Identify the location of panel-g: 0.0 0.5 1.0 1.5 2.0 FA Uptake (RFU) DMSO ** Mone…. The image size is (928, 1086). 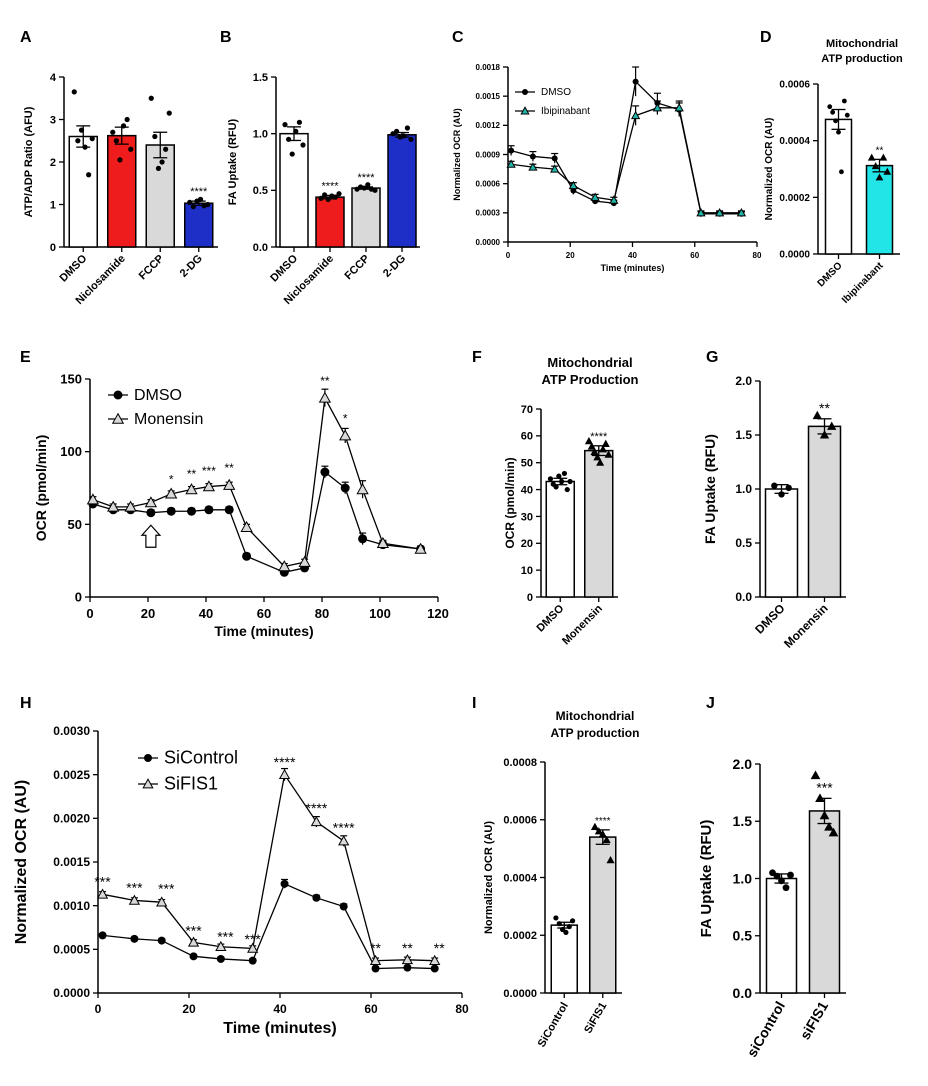
(774, 512).